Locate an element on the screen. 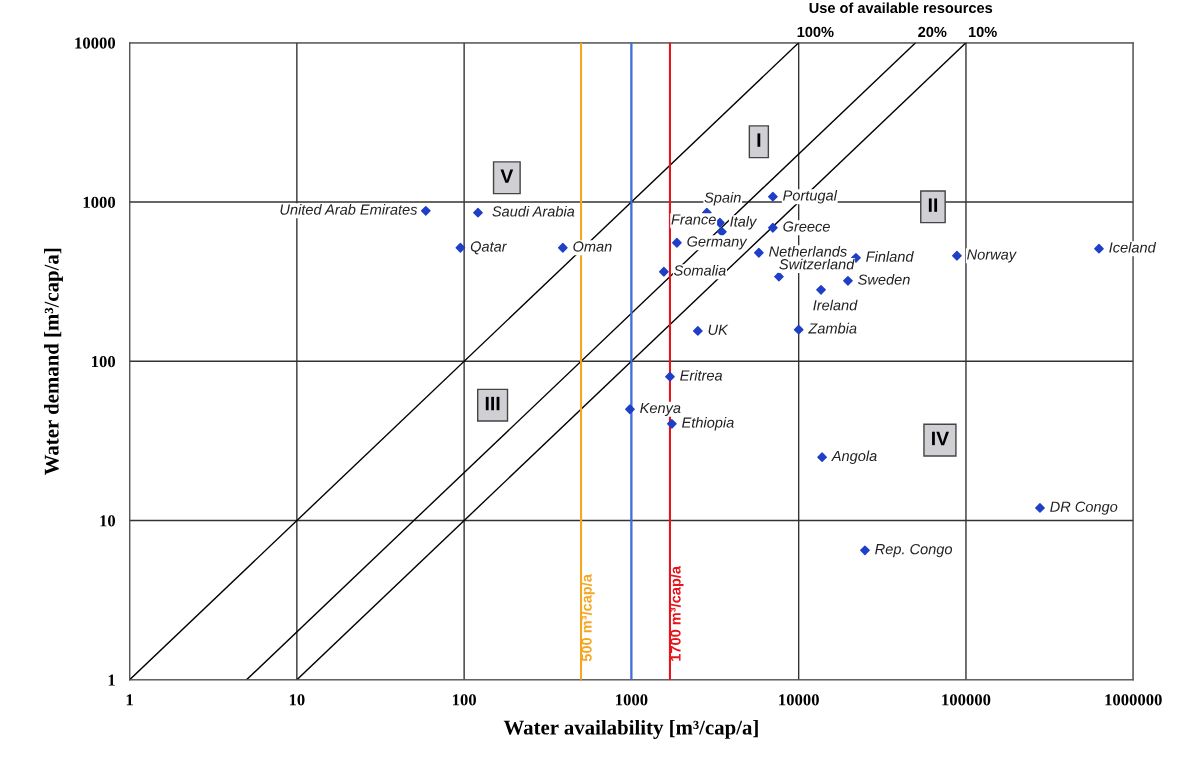 The width and height of the screenshot is (1178, 763). x-tick-label: 1000 is located at coordinates (632, 700).